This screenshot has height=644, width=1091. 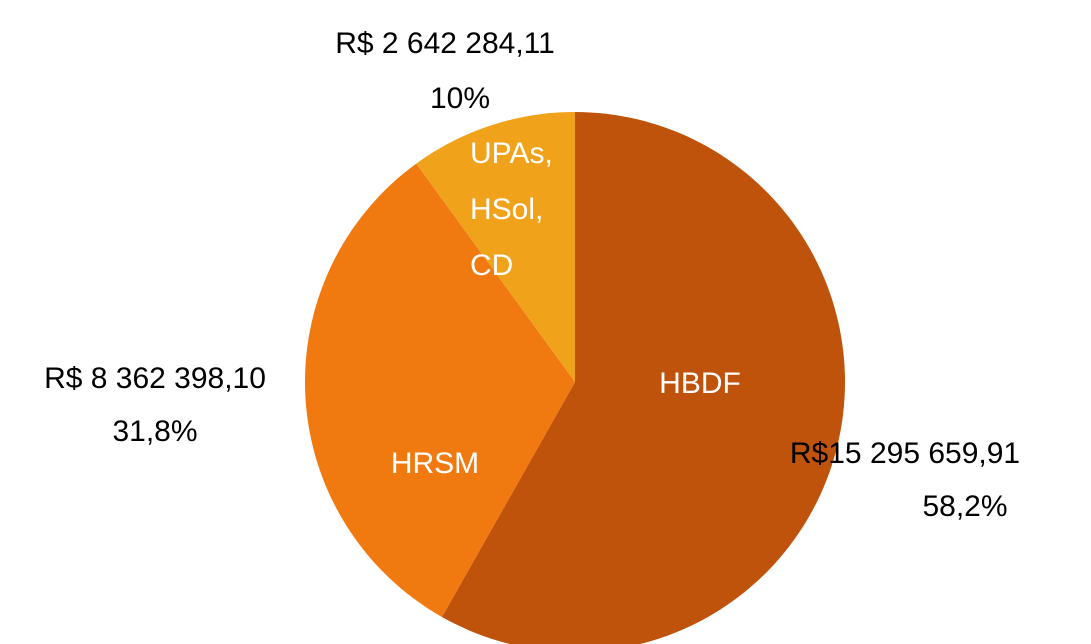 I want to click on percent-label: 58,2%, so click(x=964, y=506).